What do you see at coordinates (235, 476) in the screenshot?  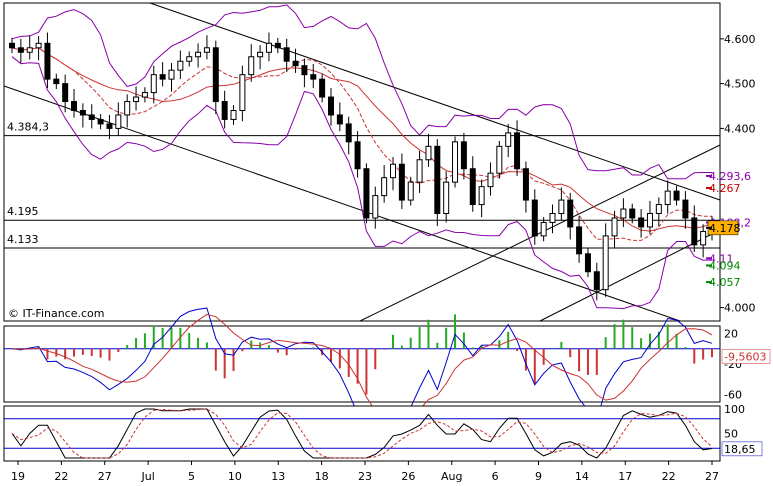 I see `x-tick-label: 10` at bounding box center [235, 476].